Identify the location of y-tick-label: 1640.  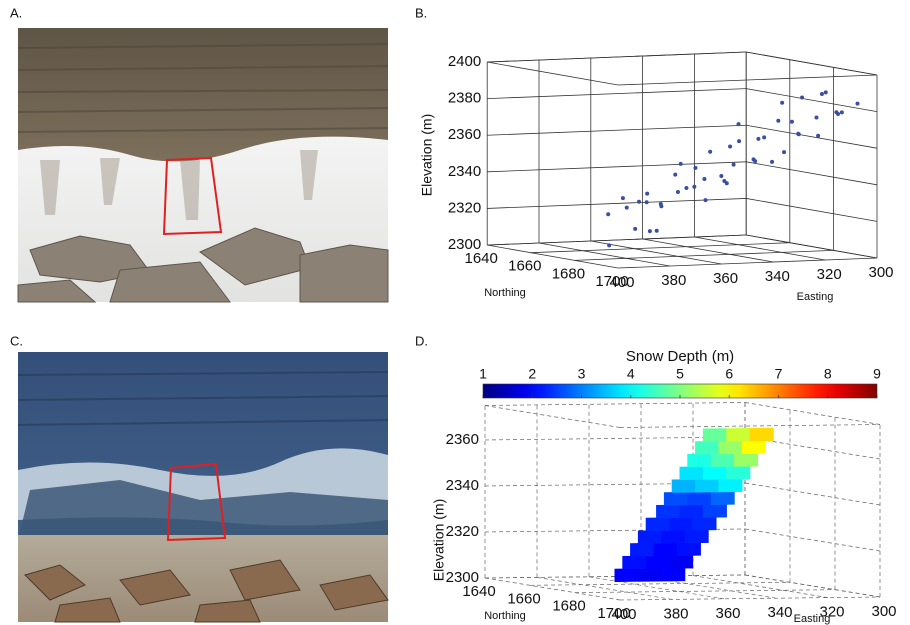
(478, 591).